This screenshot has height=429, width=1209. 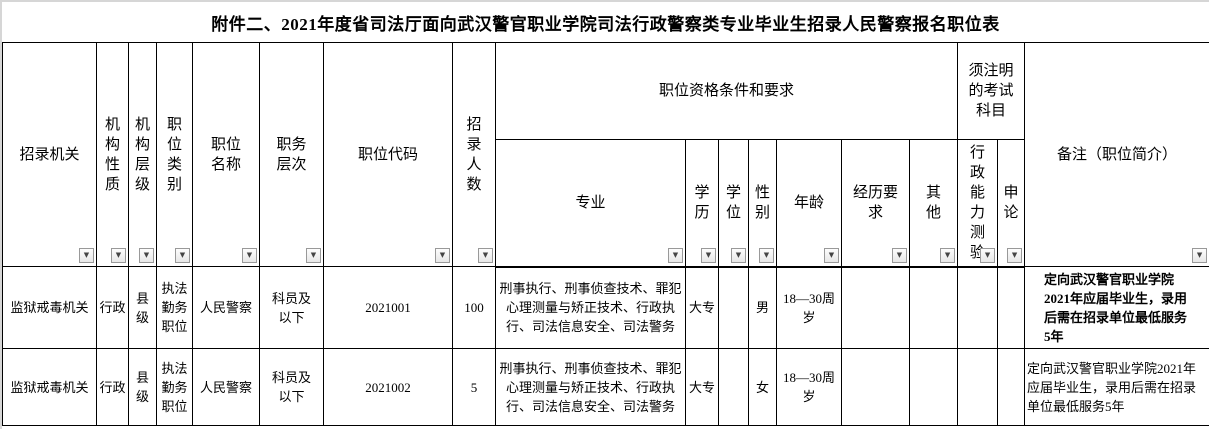 I want to click on header-org-nature-label: 机构性质, so click(x=112, y=154).